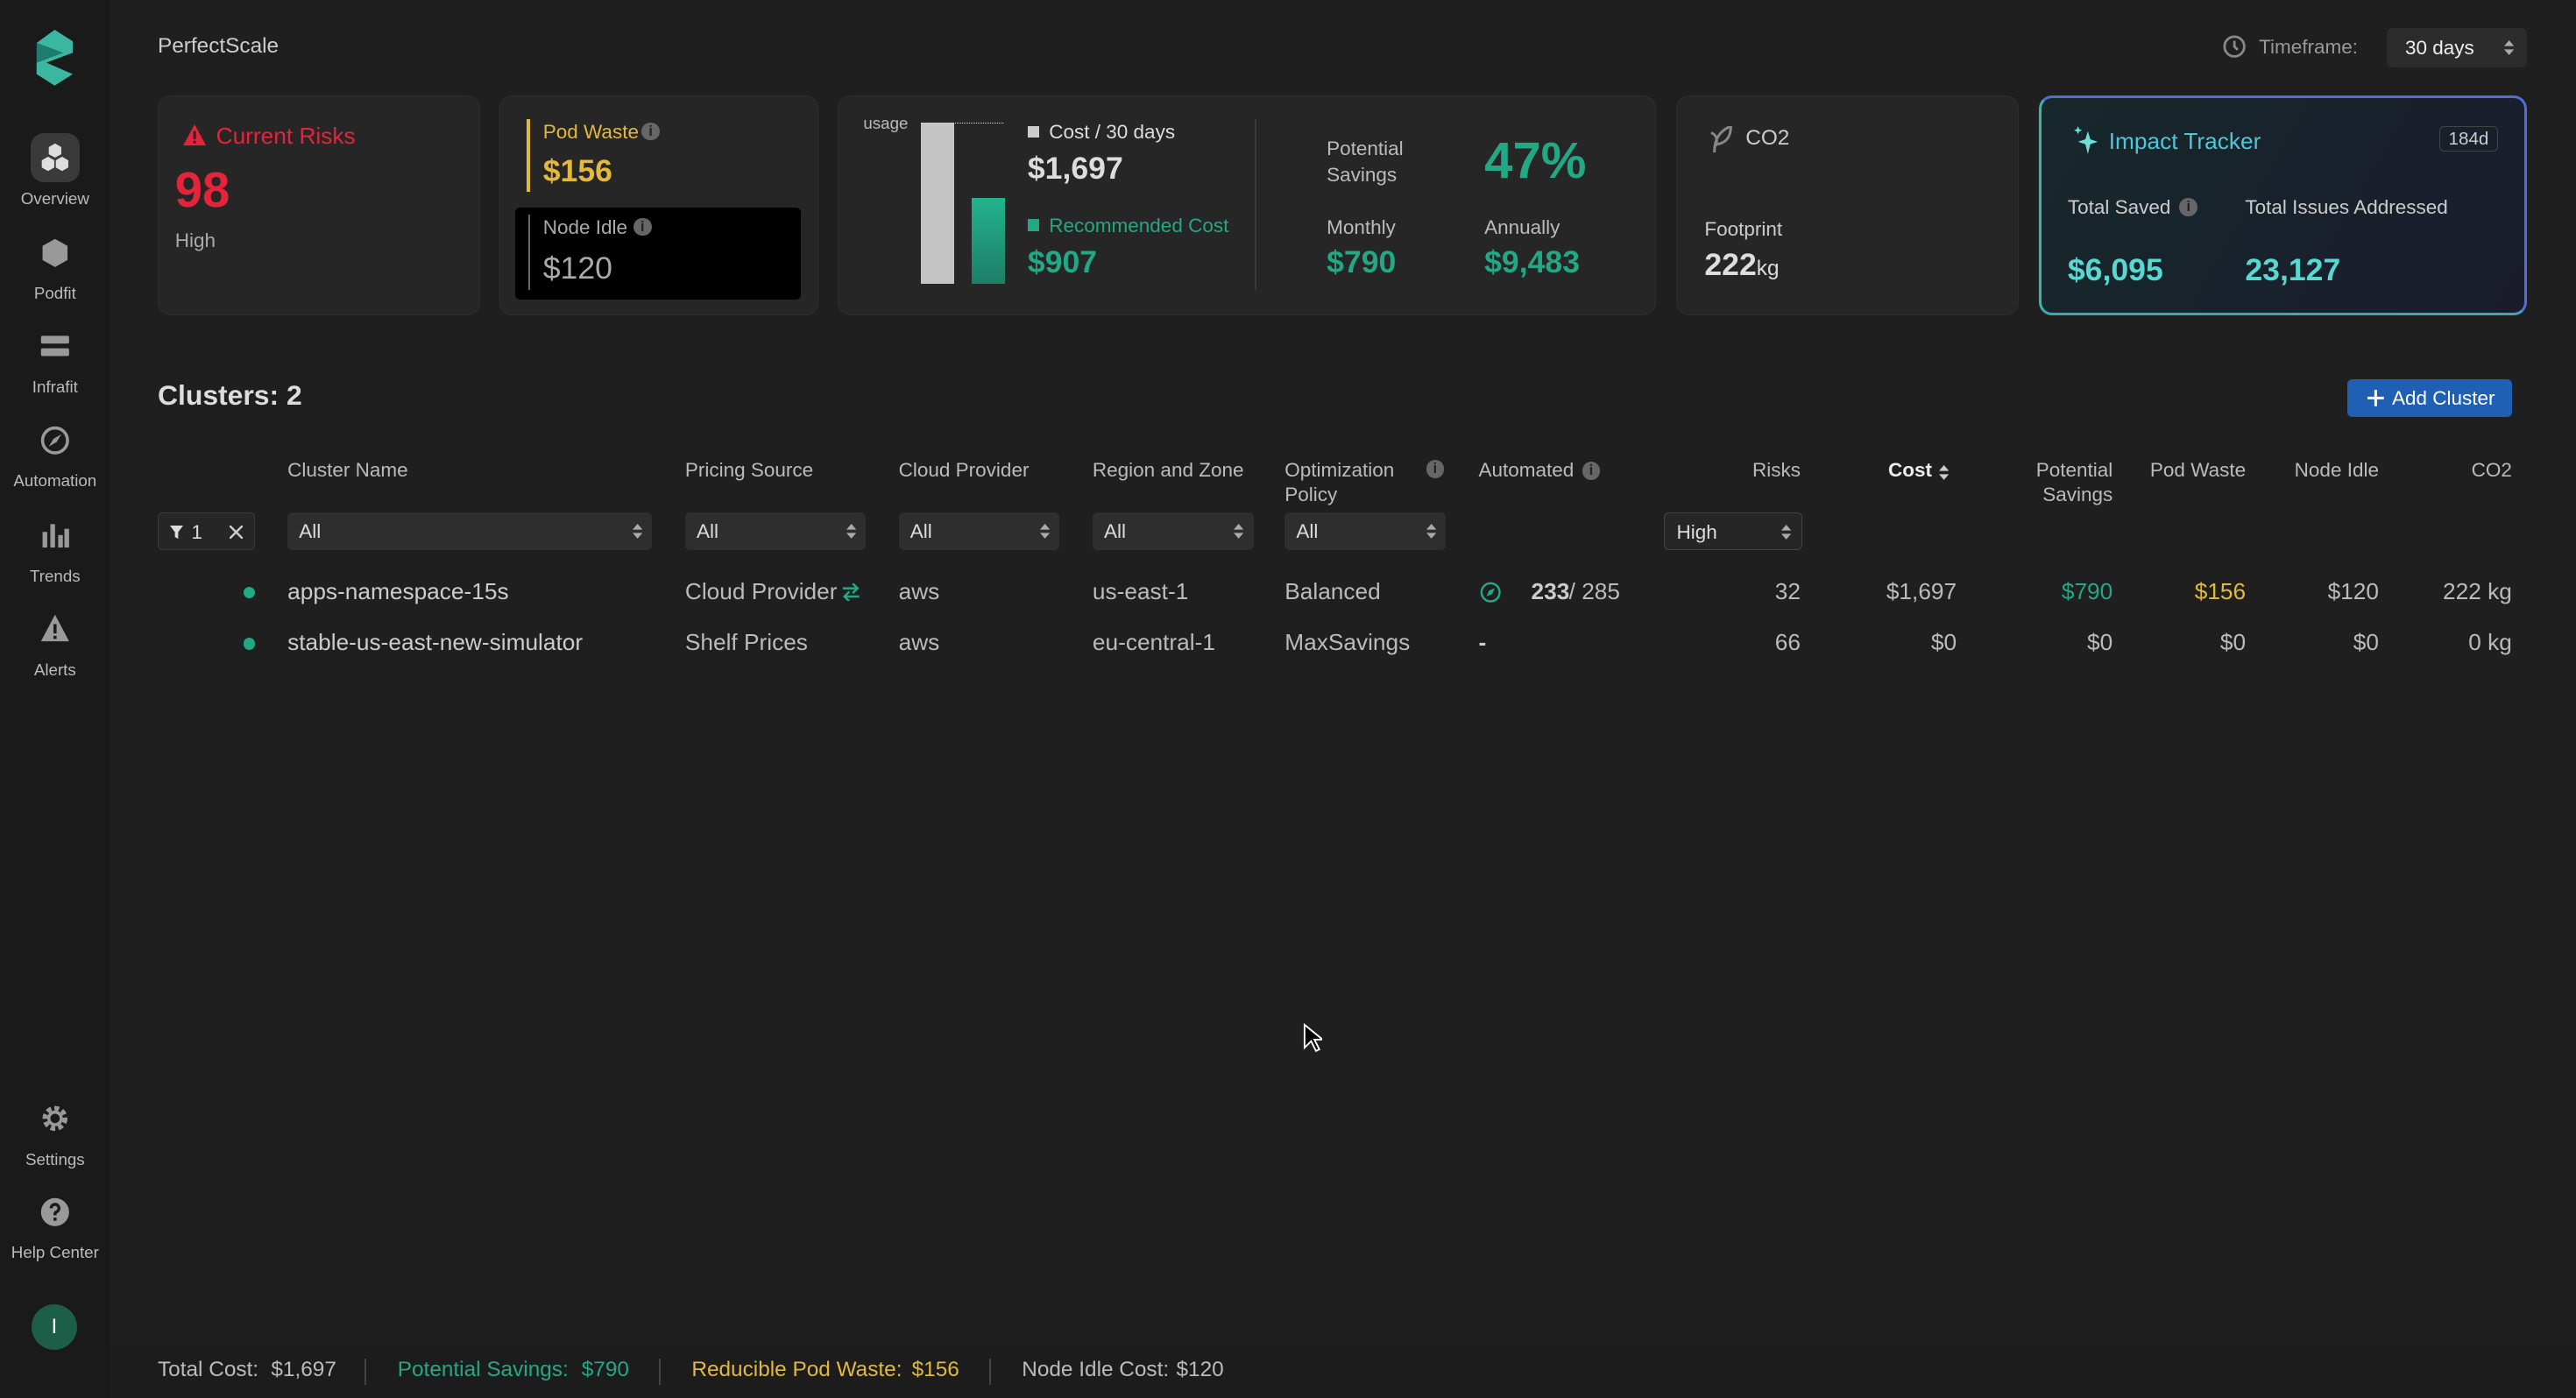  I want to click on column-header-region: Region and Zone, so click(1168, 470).